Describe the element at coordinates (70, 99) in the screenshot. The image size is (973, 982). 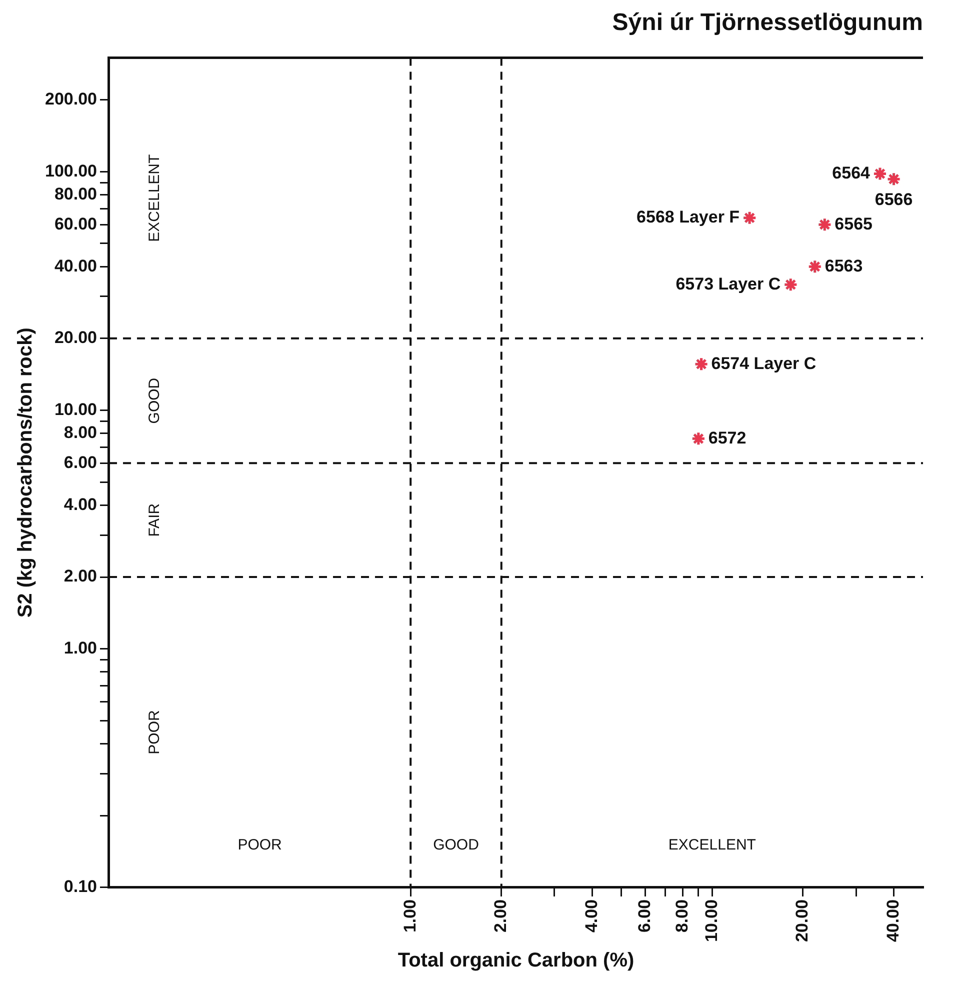
I see `y-tick-label: 200.00` at that location.